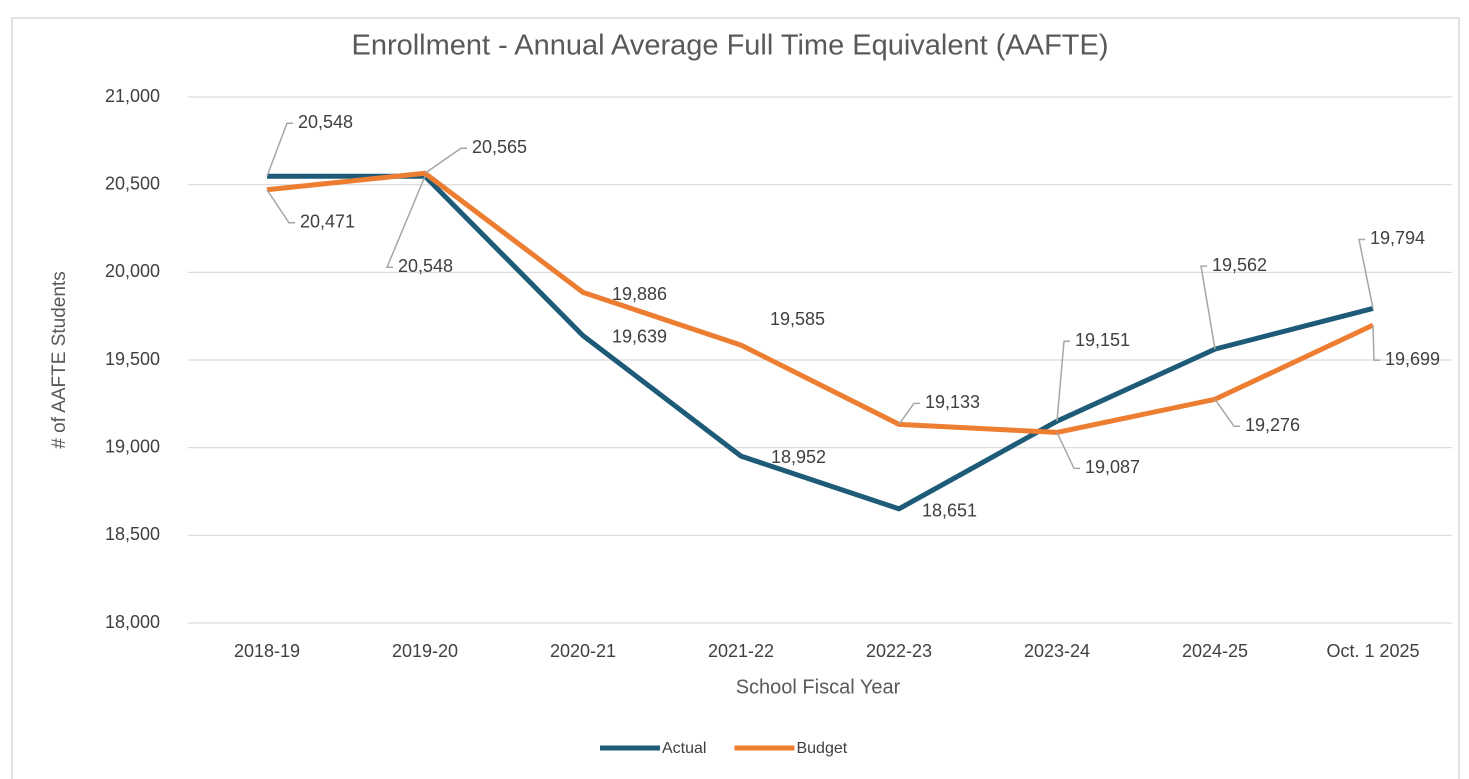  I want to click on y-axis-title: # of AAFTE Students, so click(59, 359).